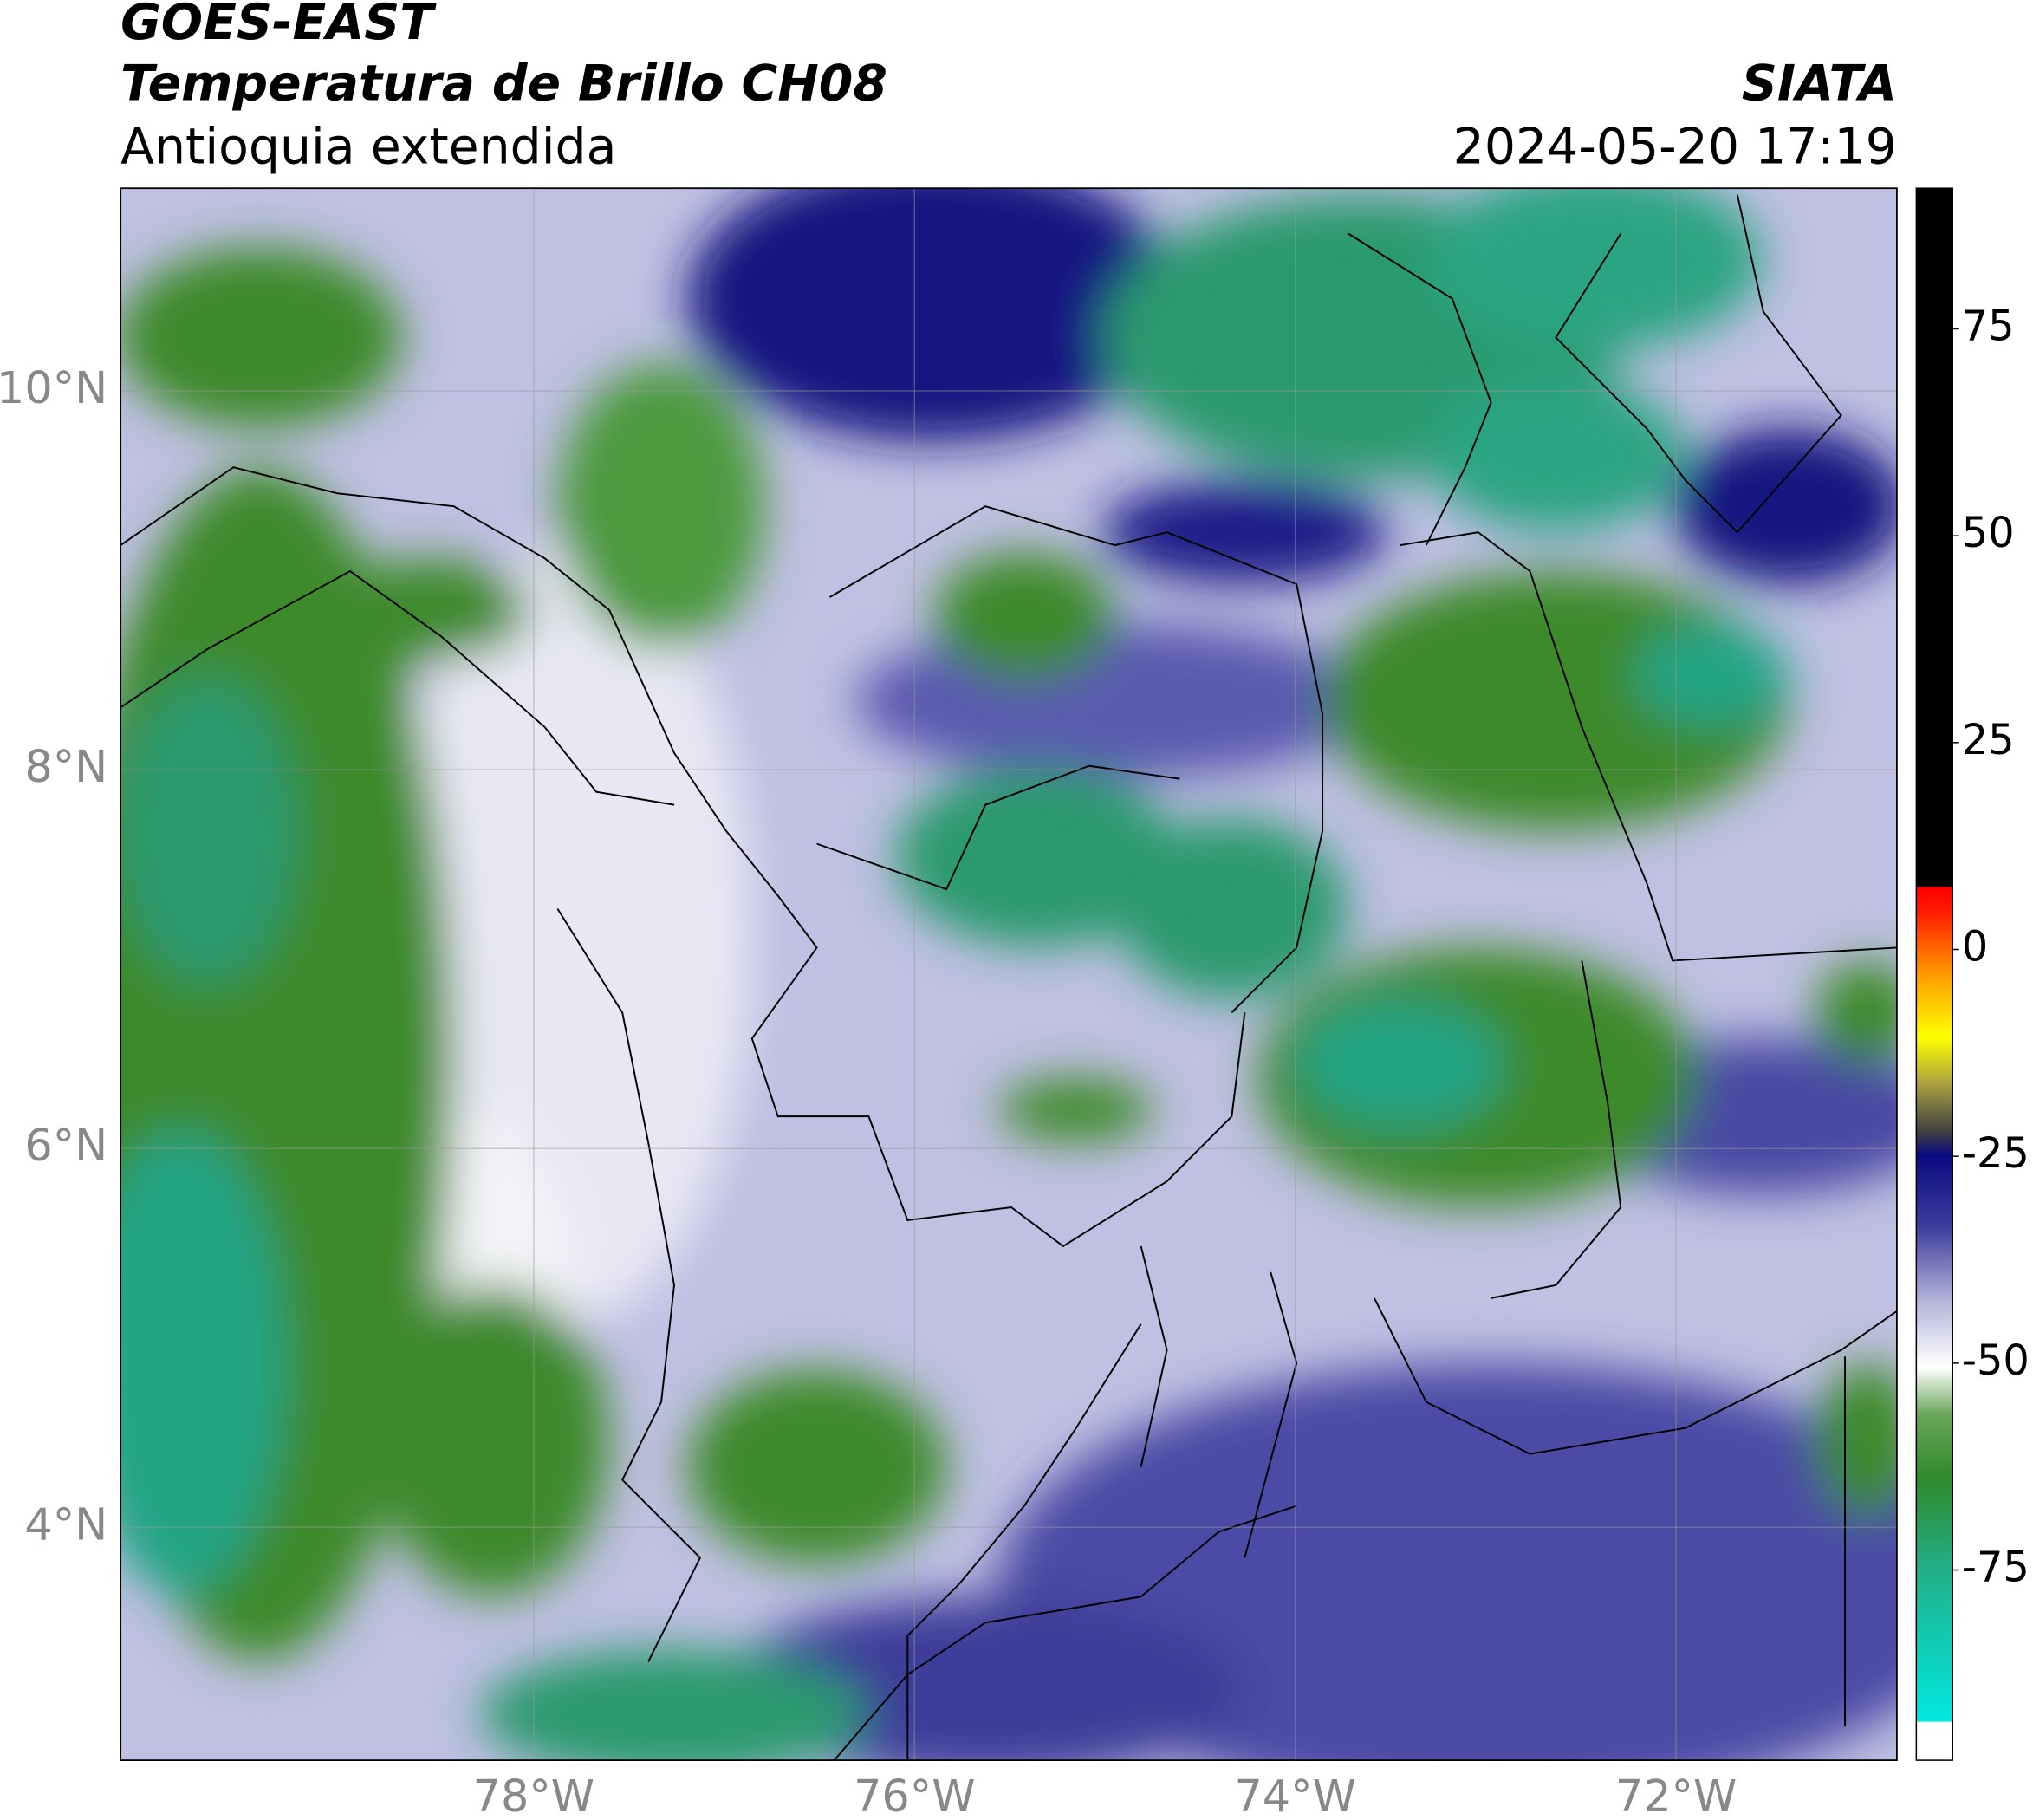 This screenshot has width=2033, height=1820. Describe the element at coordinates (1989, 740) in the screenshot. I see `colorbar-tick-label: 25` at that location.